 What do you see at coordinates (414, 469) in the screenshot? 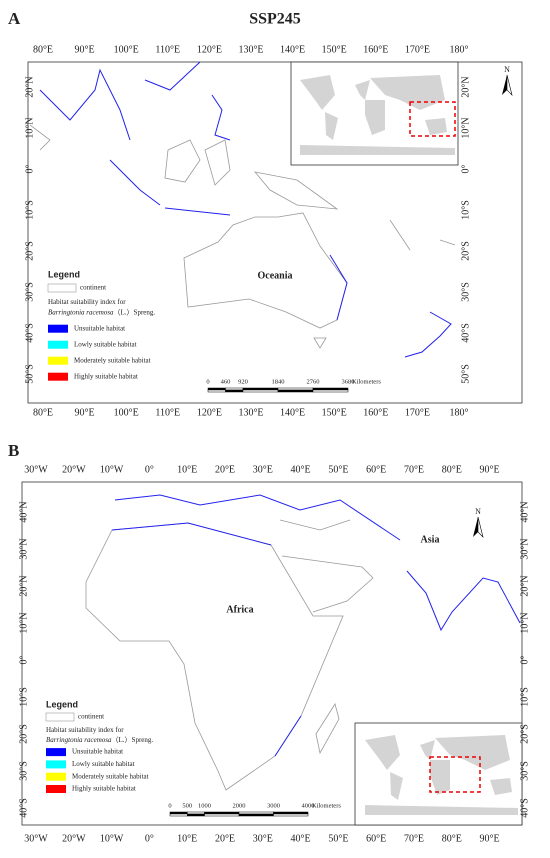
I see `longitude-label: 70°E` at bounding box center [414, 469].